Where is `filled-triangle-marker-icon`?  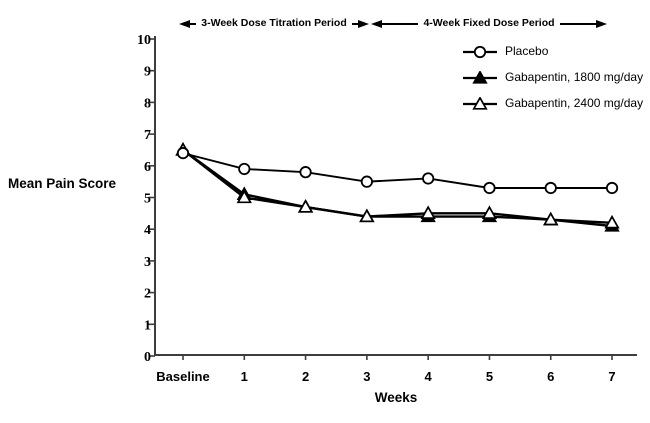
filled-triangle-marker-icon is located at coordinates (480, 77).